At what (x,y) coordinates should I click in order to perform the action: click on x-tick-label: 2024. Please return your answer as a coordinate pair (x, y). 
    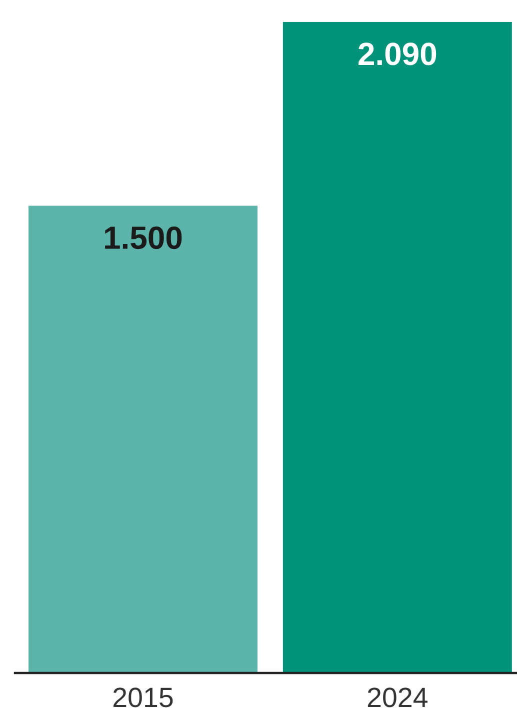
    Looking at the image, I should click on (398, 698).